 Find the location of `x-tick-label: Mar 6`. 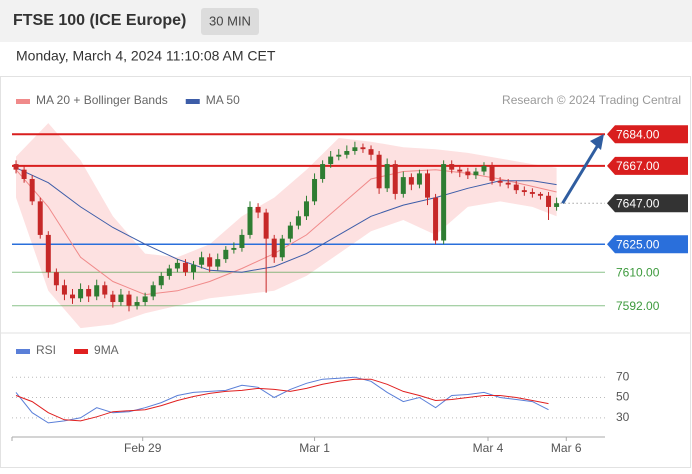

x-tick-label: Mar 6 is located at coordinates (566, 448).